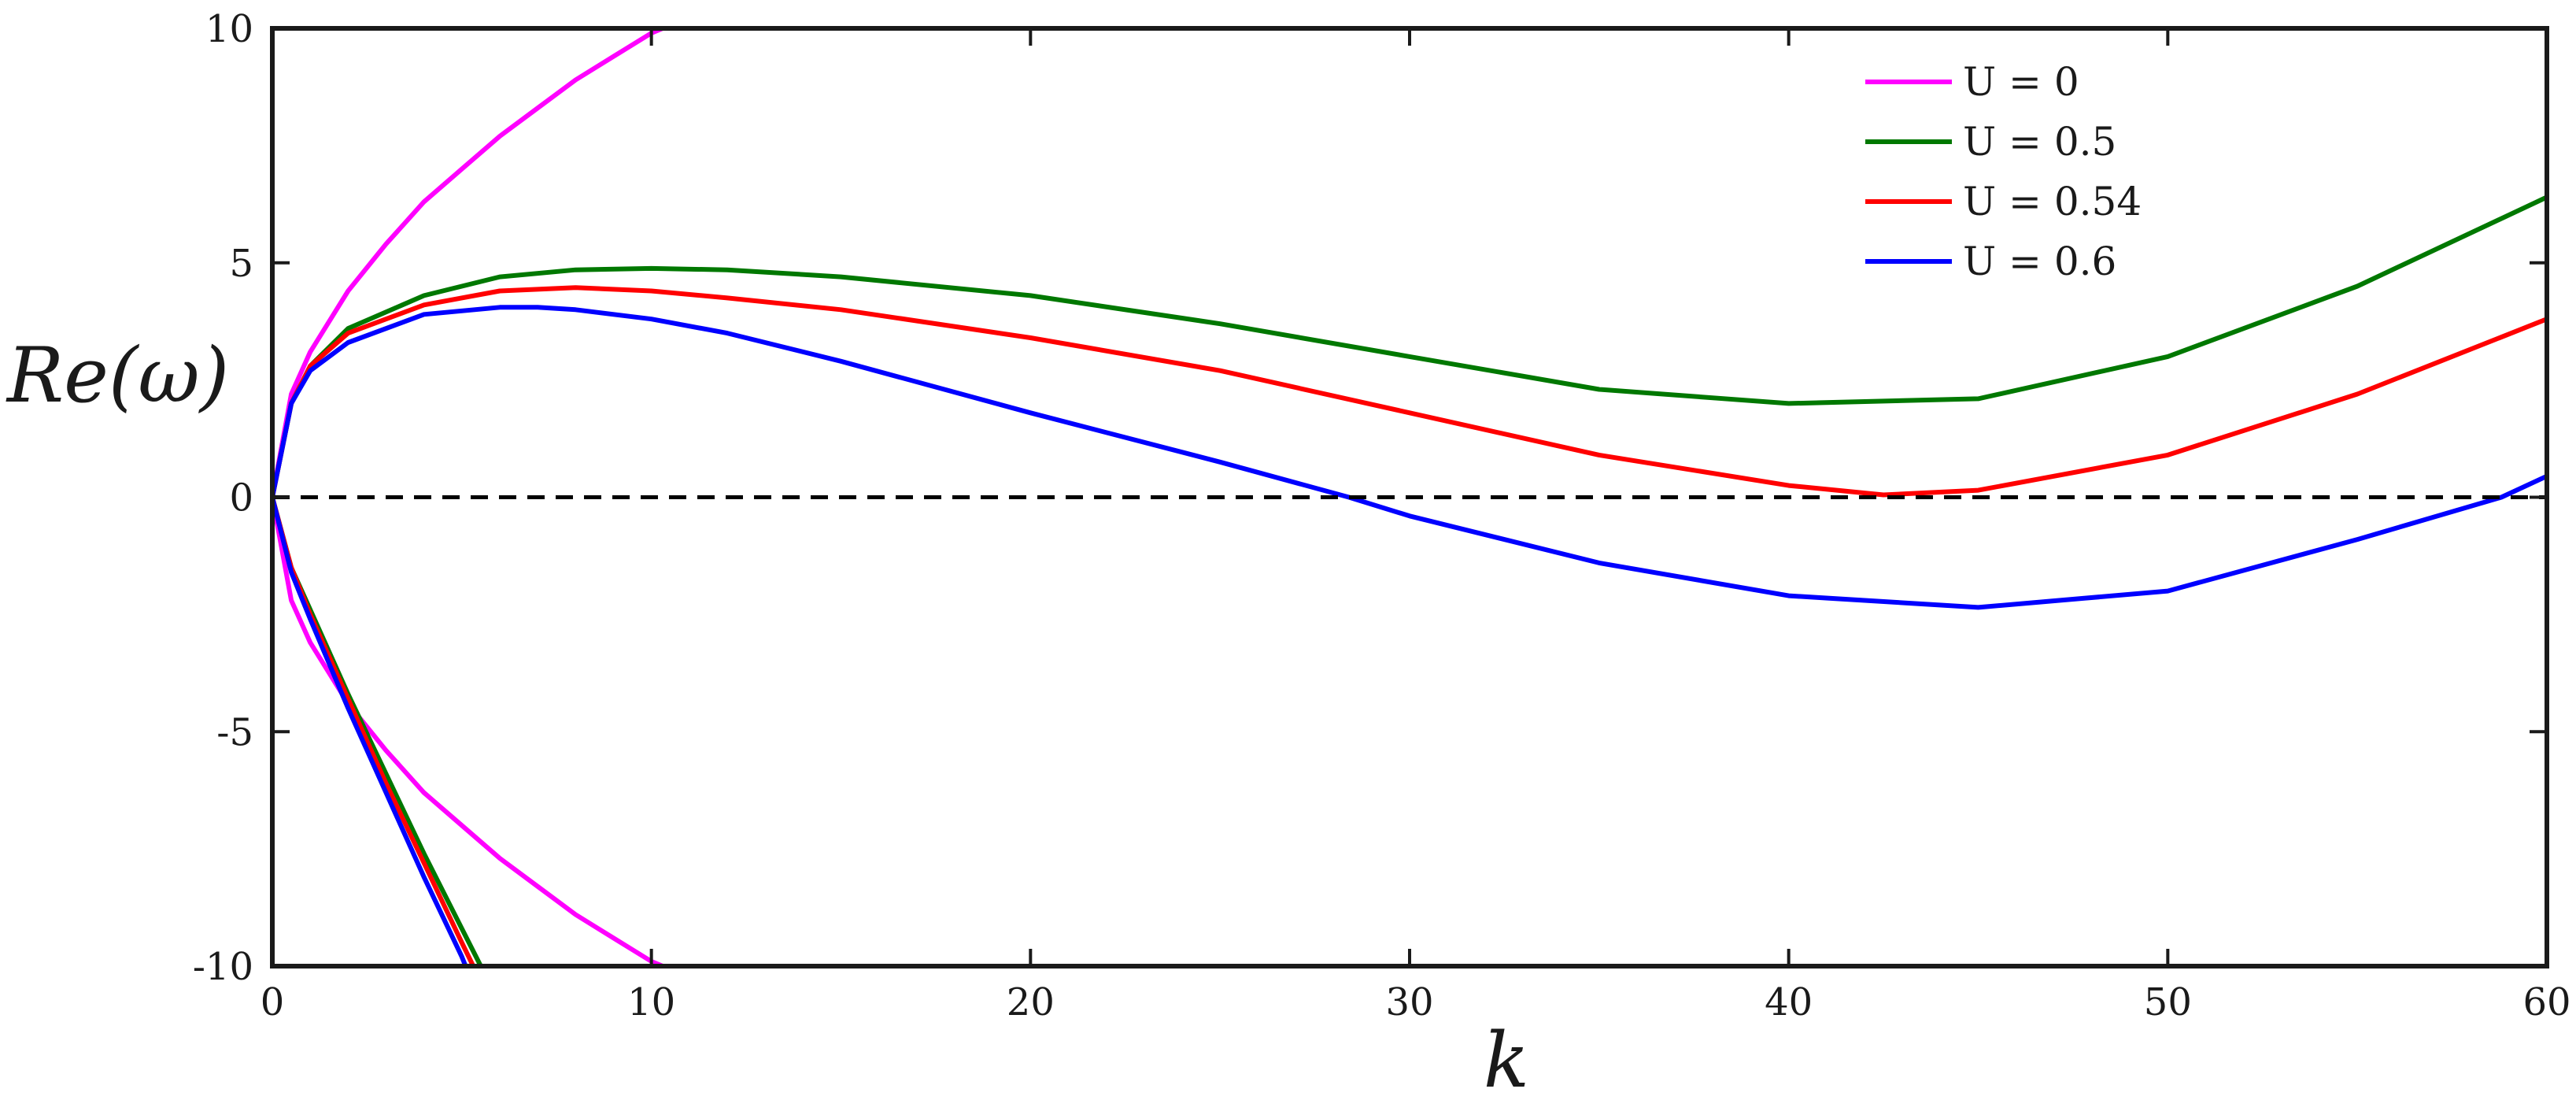  Describe the element at coordinates (2004, 172) in the screenshot. I see `legend: U = 0 U = 0.5 U = 0.54 U = 0.6` at that location.